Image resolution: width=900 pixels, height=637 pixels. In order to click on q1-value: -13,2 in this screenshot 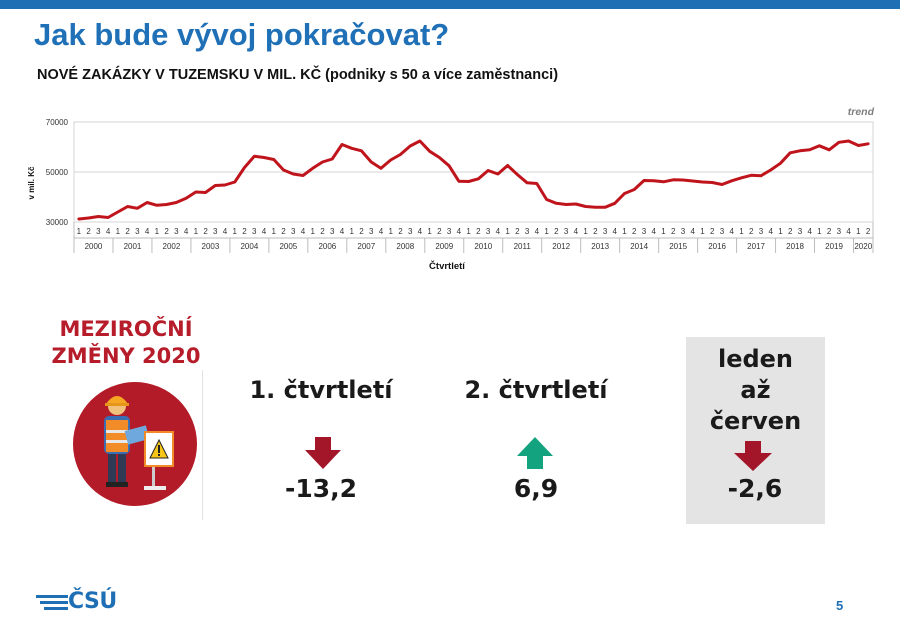, I will do `click(321, 488)`.